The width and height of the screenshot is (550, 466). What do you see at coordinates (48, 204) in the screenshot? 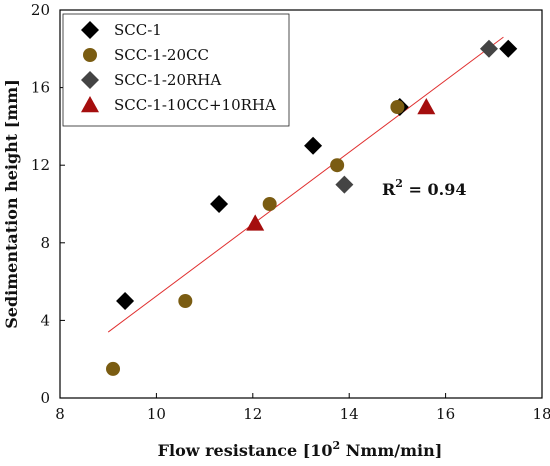
I see `y-axis-ticks: 0 4 8 12 16 20` at bounding box center [48, 204].